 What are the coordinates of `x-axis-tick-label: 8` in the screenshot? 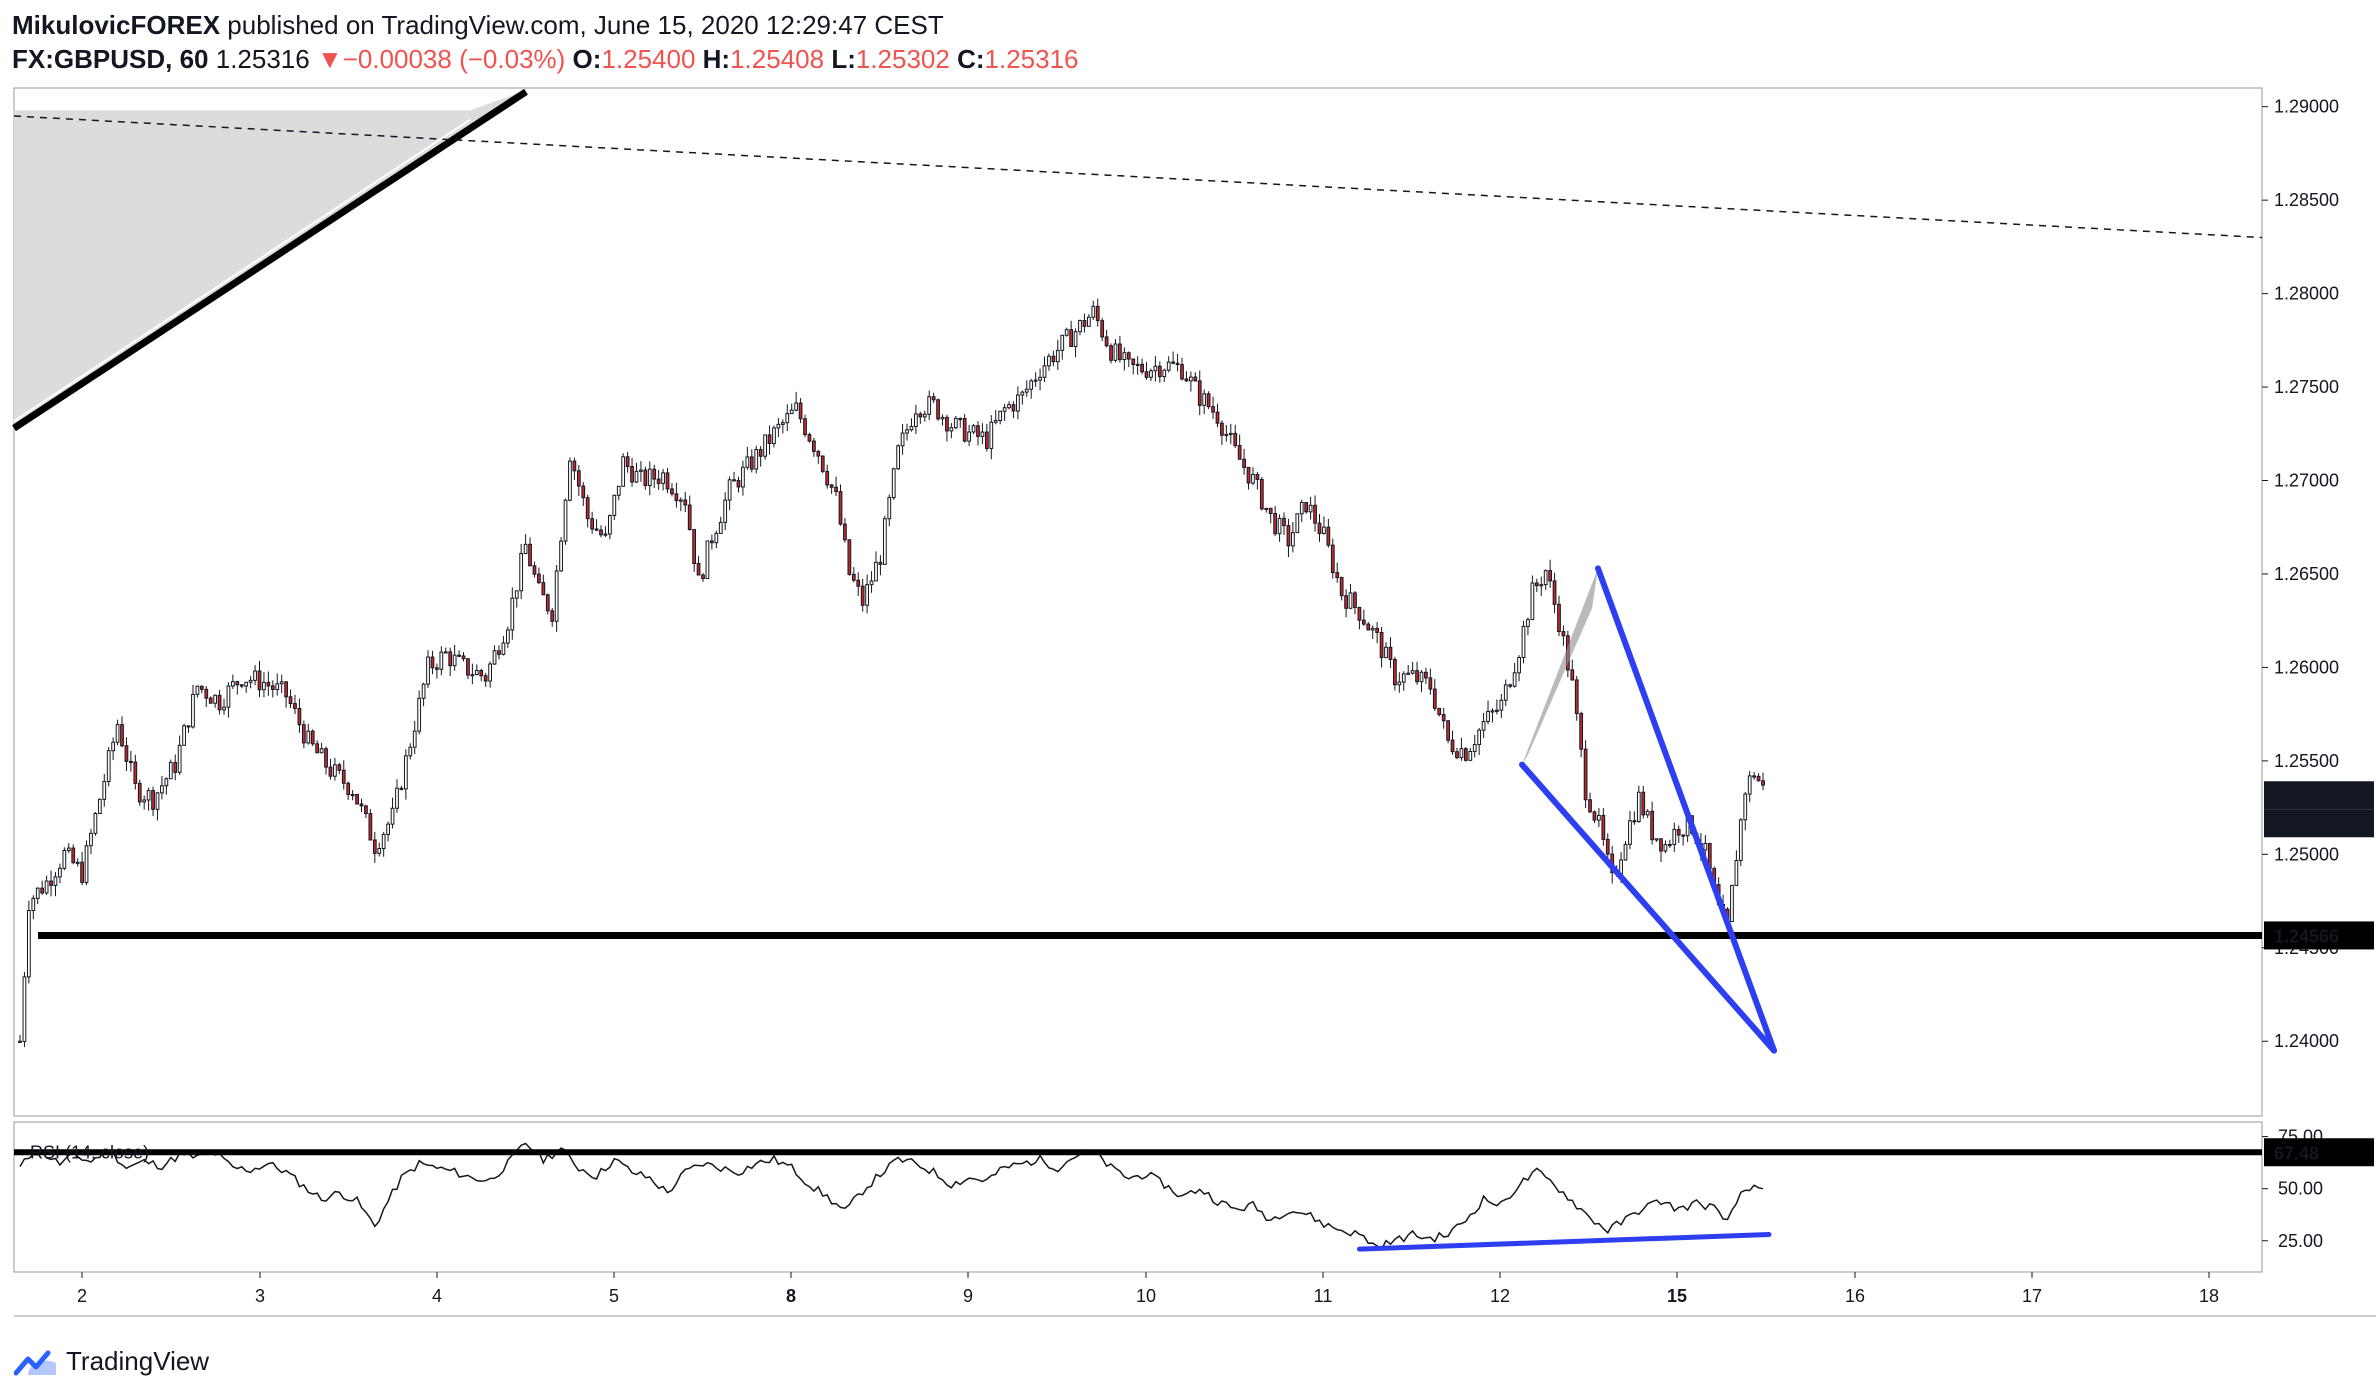 It's located at (791, 1296).